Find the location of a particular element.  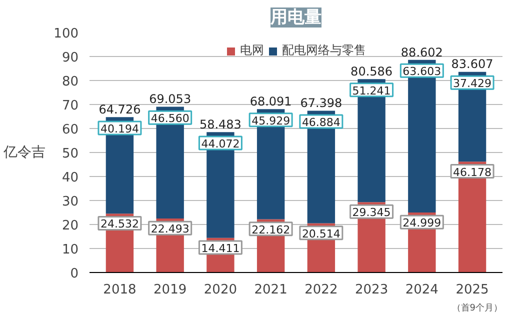

y-tick-label: 60 is located at coordinates (70, 130).